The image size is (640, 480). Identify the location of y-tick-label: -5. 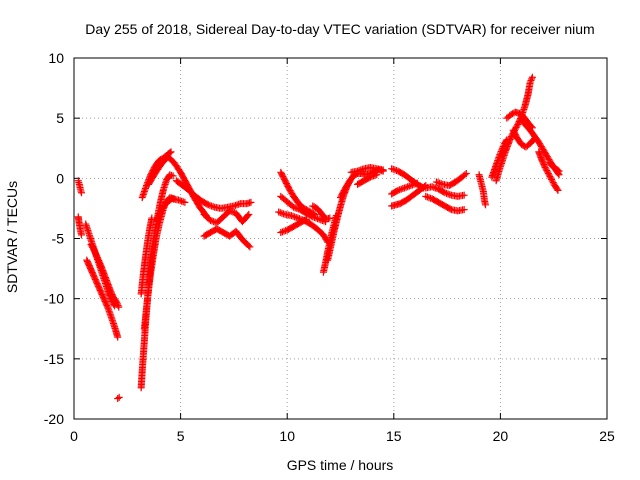
(58, 239).